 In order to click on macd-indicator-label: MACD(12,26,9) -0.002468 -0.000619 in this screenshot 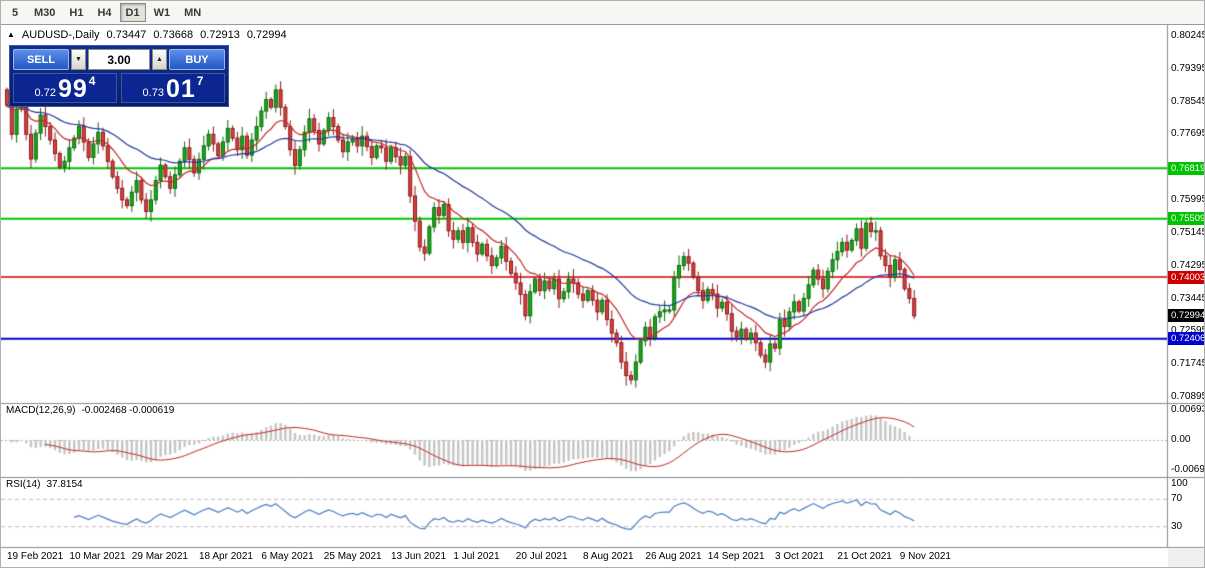, I will do `click(90, 410)`.